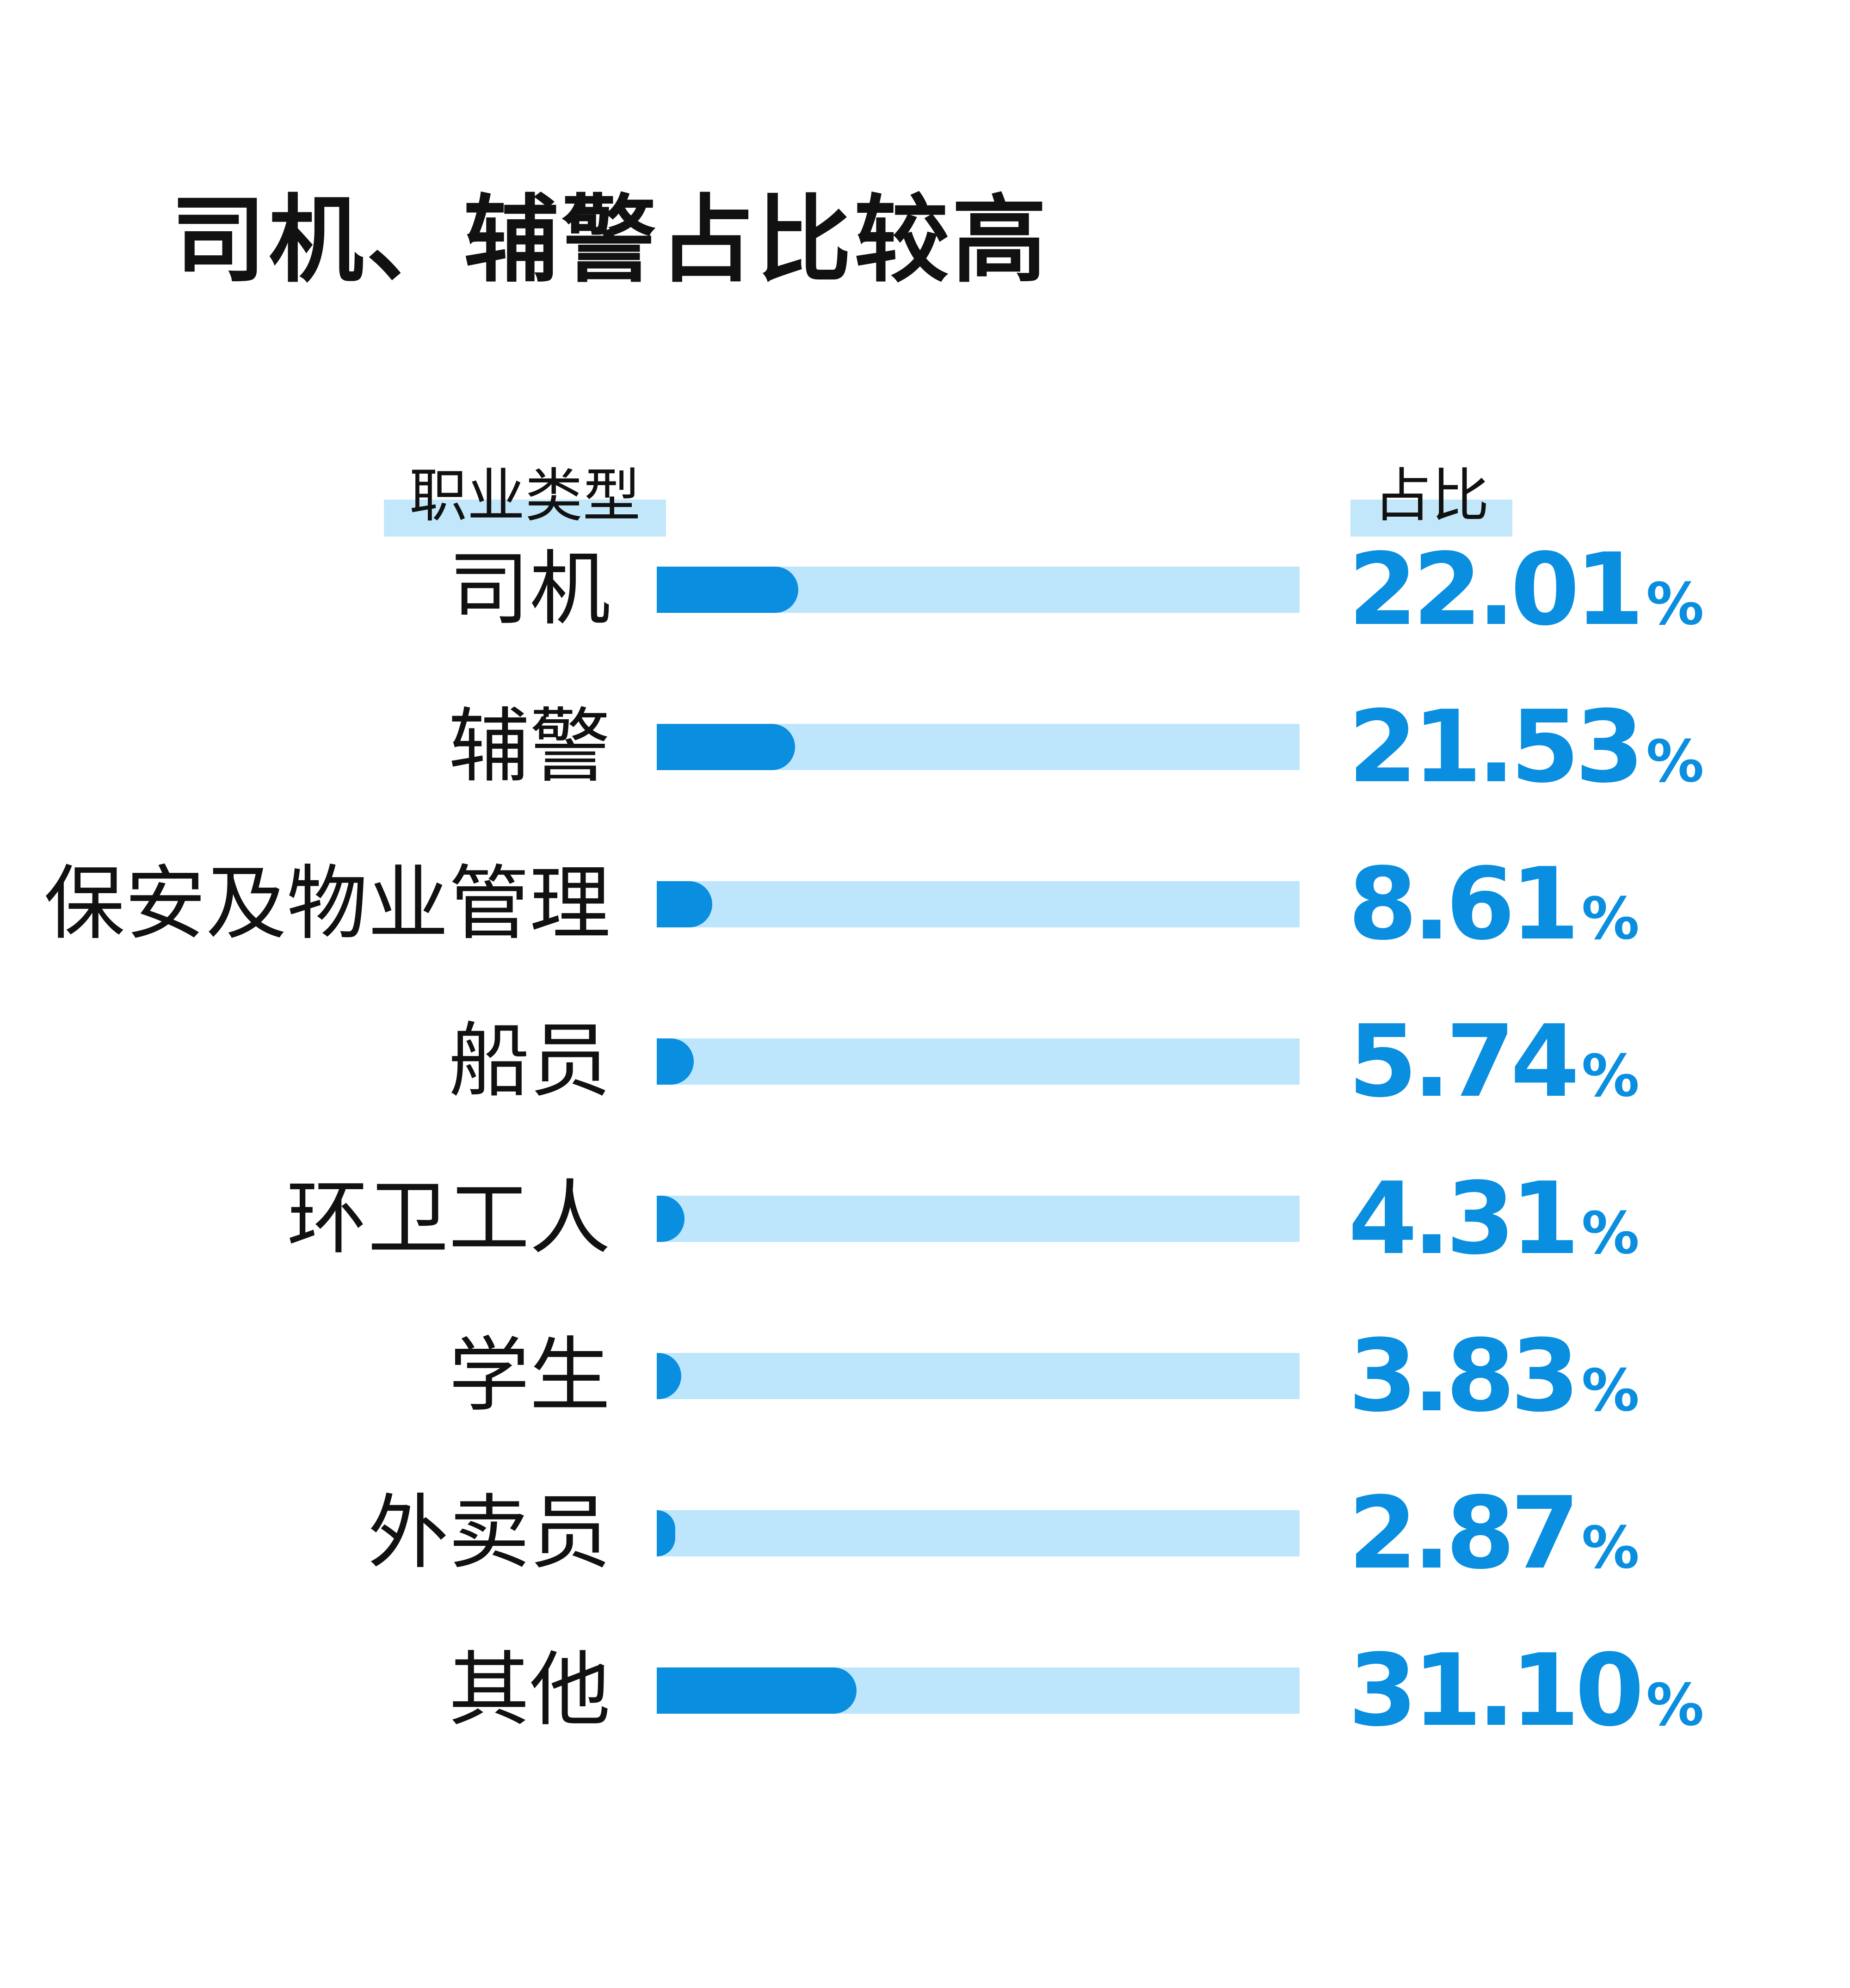 This screenshot has width=1850, height=1988. Describe the element at coordinates (1496, 1690) in the screenshot. I see `value-number: 31.10` at that location.